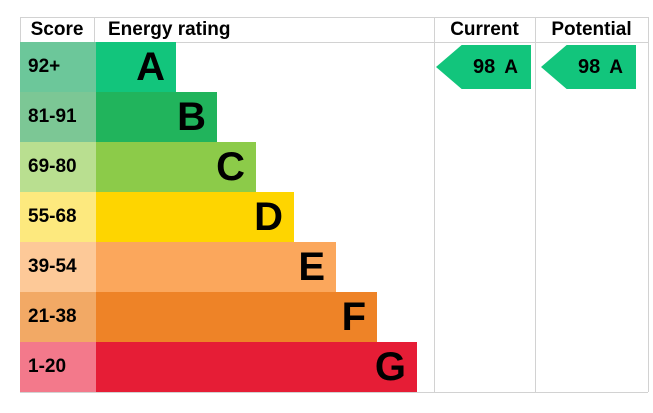  Describe the element at coordinates (58, 317) in the screenshot. I see `score-range-cell: 21-38` at that location.